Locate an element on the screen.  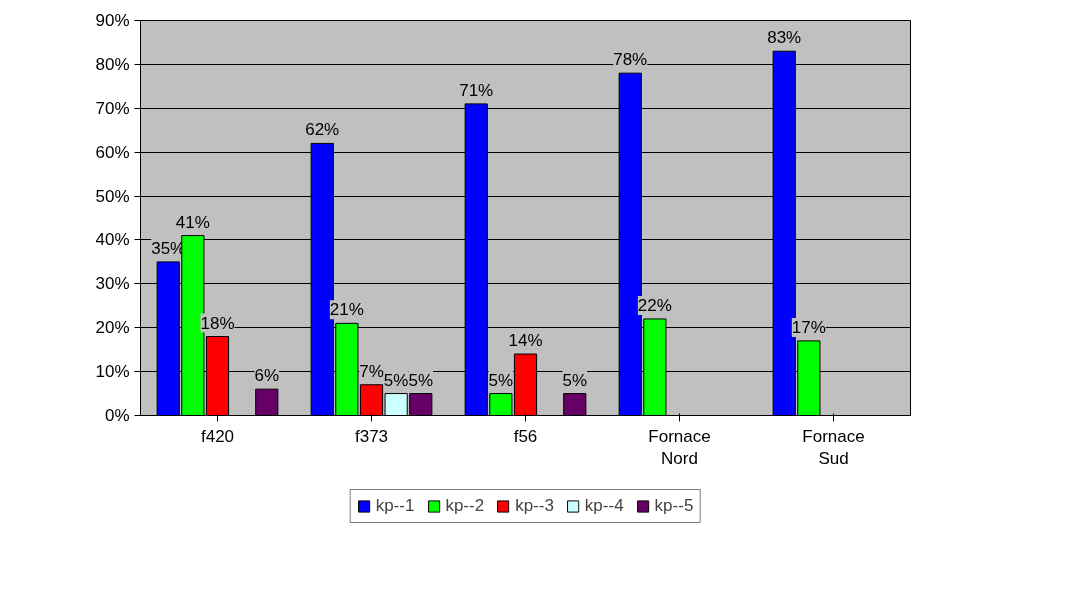
legend-label: kp--3 is located at coordinates (534, 506).